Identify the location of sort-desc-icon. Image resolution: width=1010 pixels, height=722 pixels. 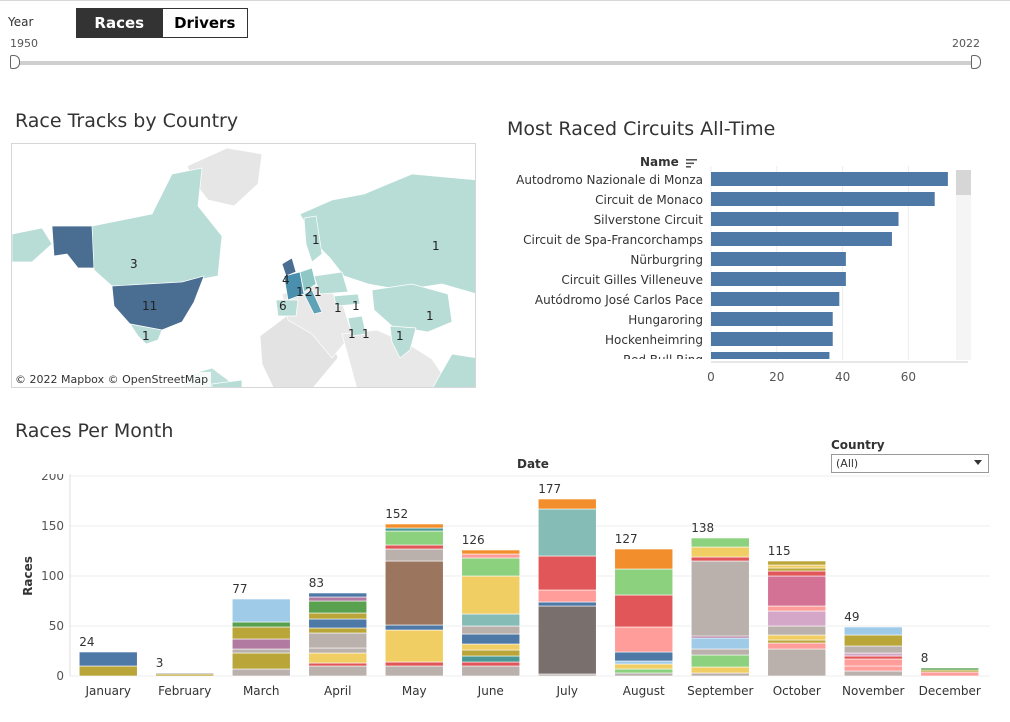
(691, 163).